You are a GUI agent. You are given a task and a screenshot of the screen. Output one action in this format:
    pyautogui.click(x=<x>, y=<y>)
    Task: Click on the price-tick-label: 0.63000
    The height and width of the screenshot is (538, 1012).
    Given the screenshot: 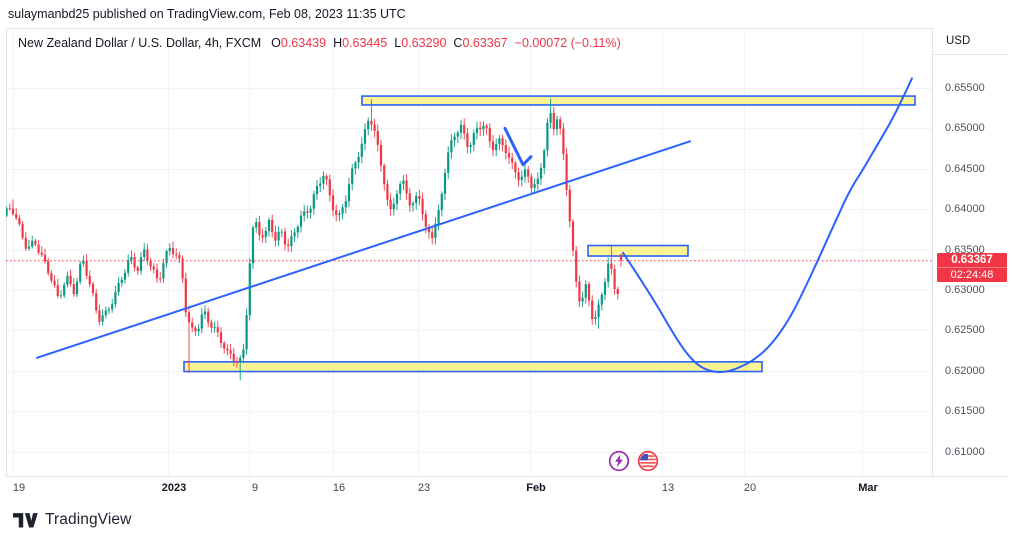 What is the action you would take?
    pyautogui.click(x=965, y=289)
    